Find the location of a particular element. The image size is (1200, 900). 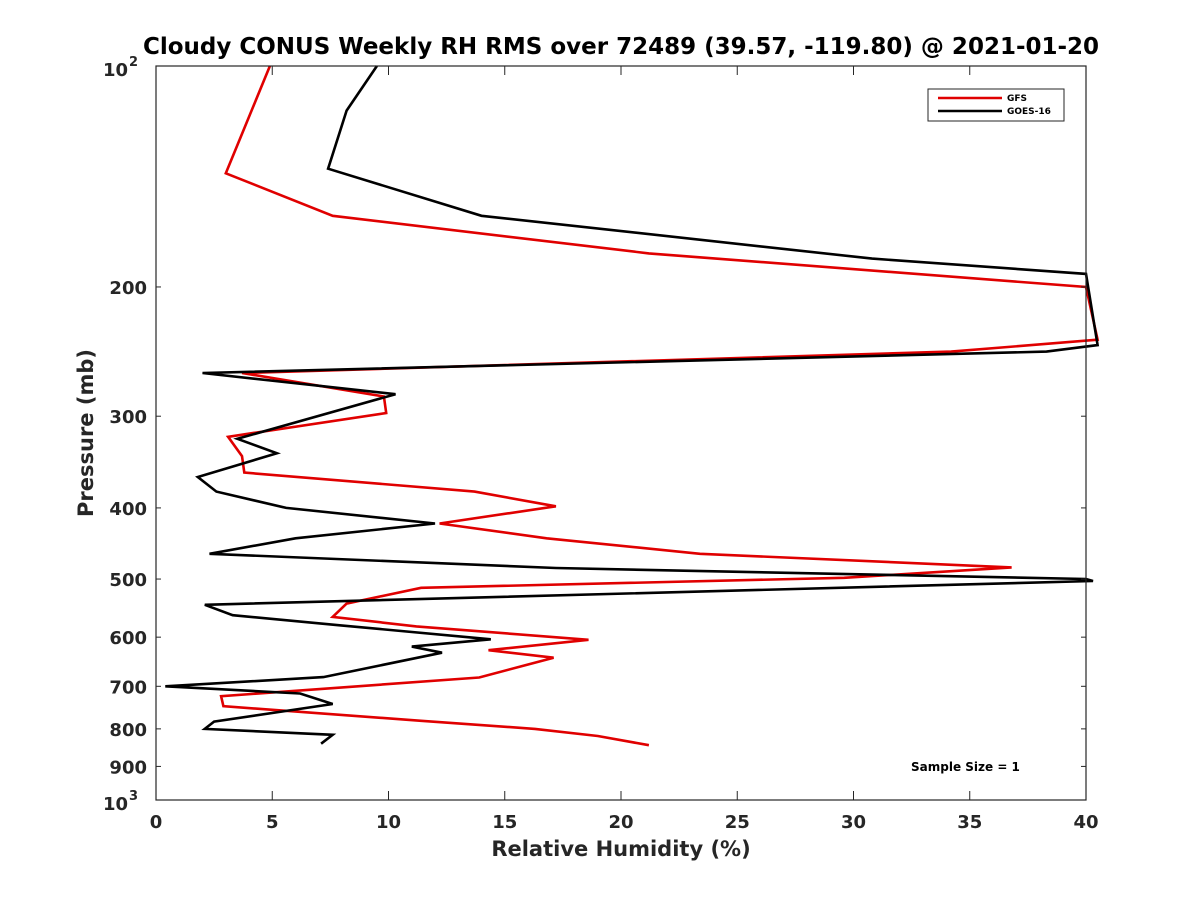

y-bottom-tick-base: 10 is located at coordinates (115, 804).